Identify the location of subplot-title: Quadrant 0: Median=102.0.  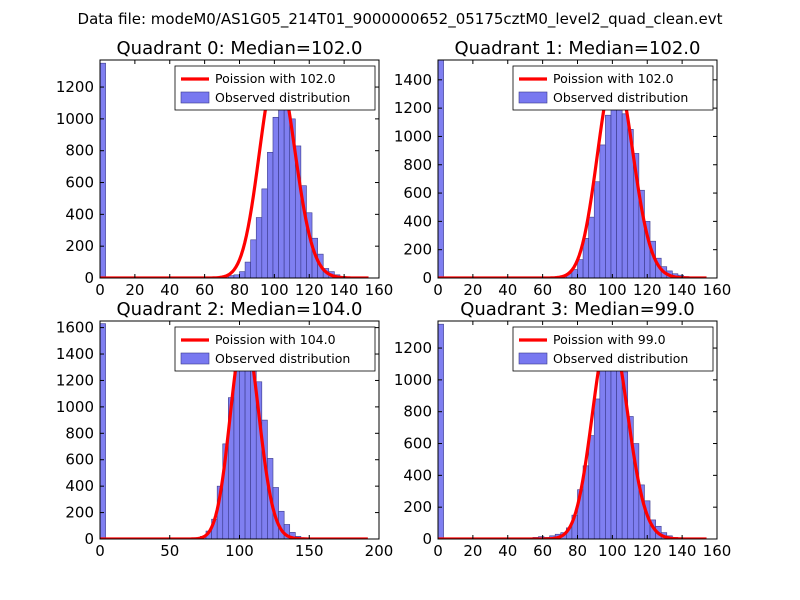
(240, 48).